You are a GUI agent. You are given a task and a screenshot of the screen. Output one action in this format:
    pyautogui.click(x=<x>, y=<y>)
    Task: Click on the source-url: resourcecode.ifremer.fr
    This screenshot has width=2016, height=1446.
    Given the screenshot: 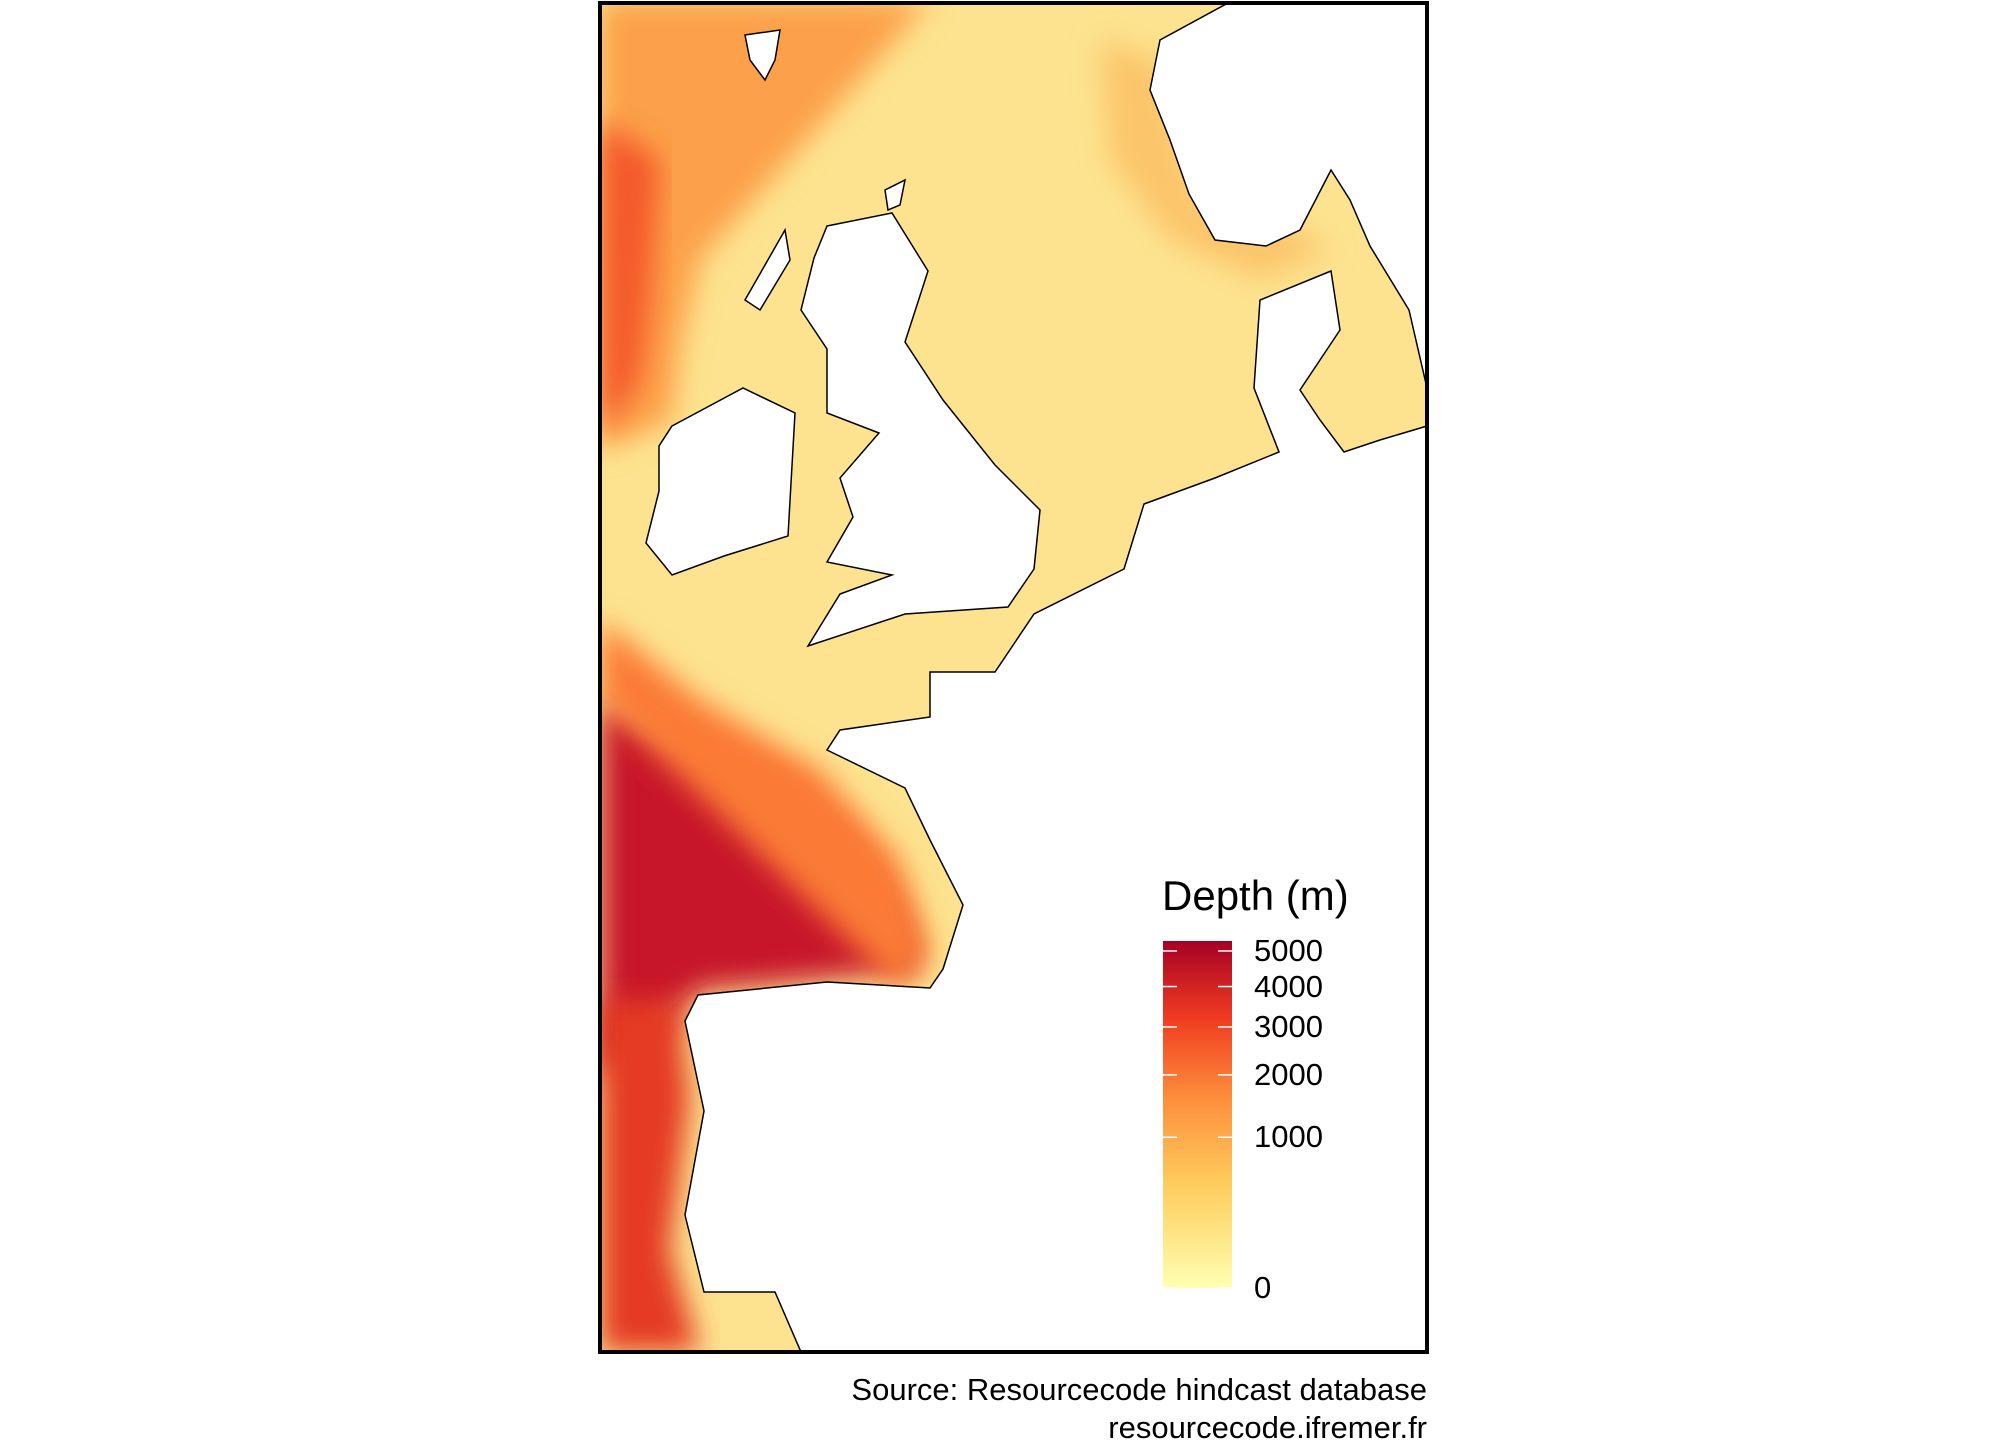 What is the action you would take?
    pyautogui.click(x=1267, y=1427)
    